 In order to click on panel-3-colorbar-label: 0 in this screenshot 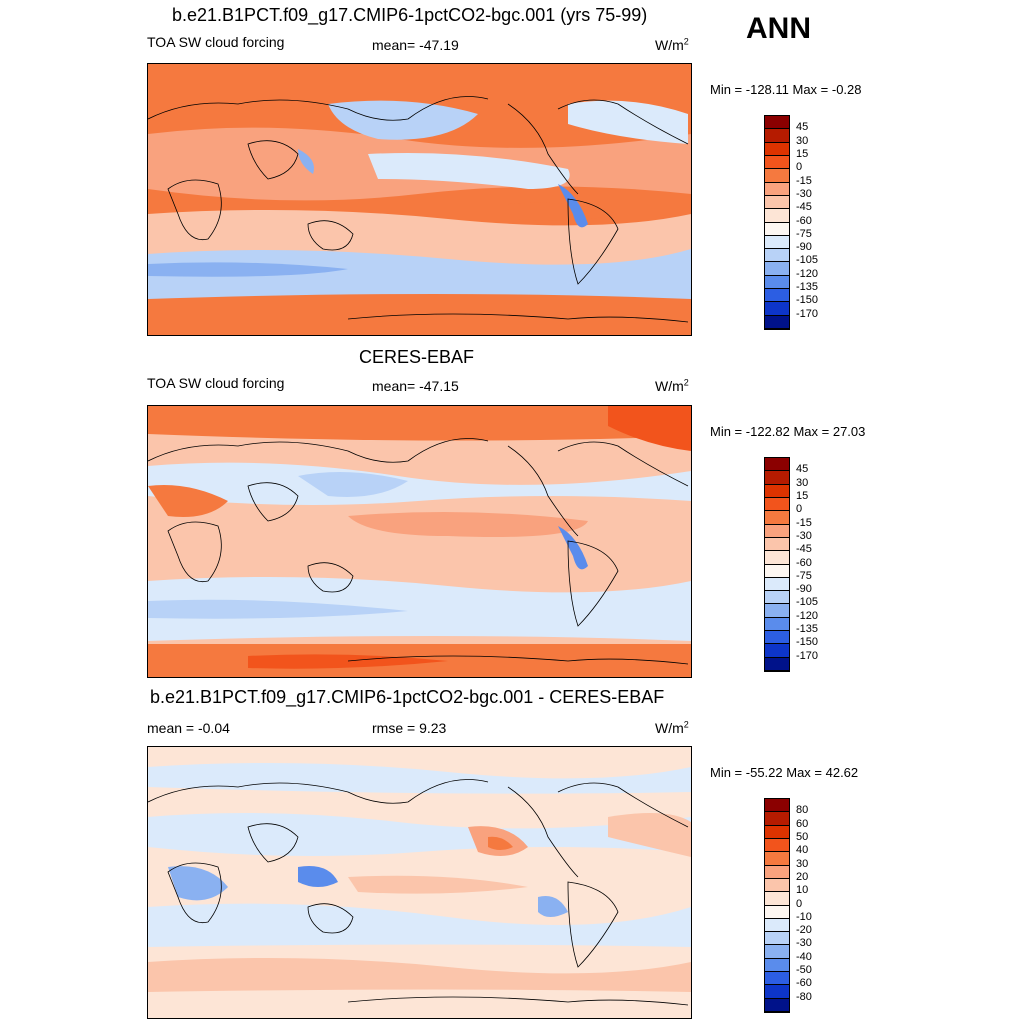, I will do `click(799, 903)`.